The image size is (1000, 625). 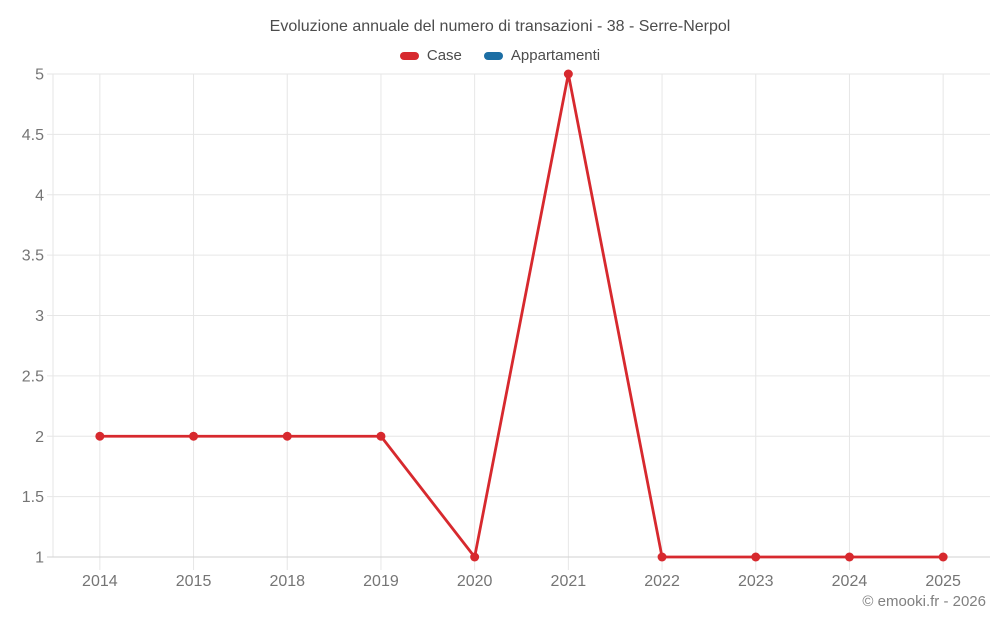 I want to click on y-tick-label: 1.5, so click(x=33, y=497).